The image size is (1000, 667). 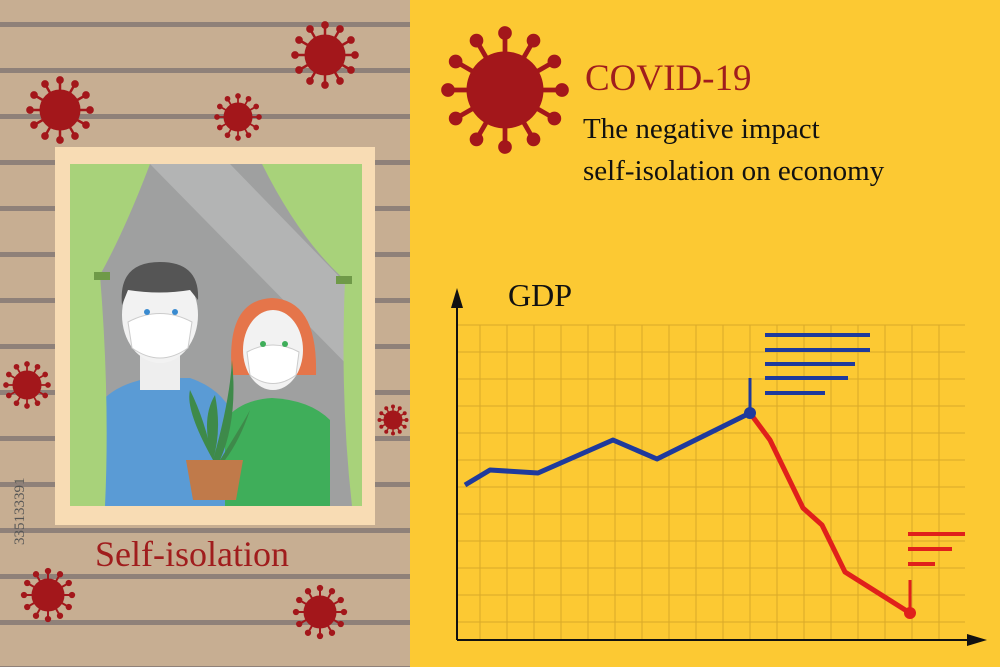 I want to click on man-mask, so click(x=160, y=336).